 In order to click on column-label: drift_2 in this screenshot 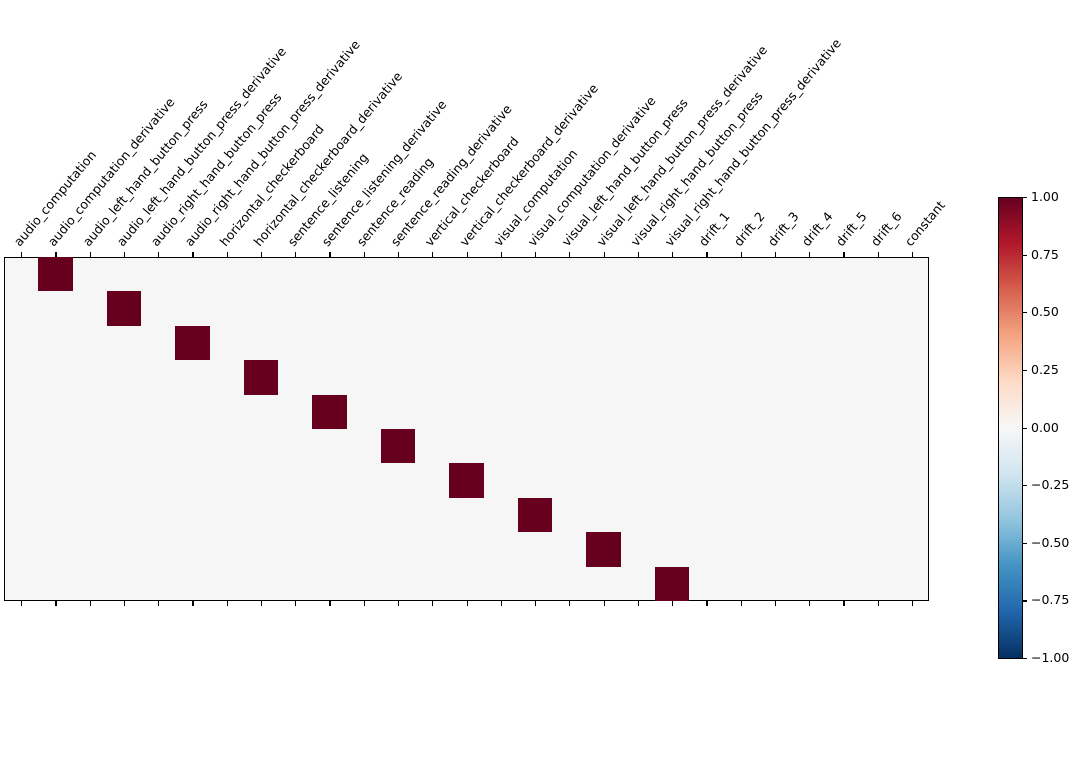, I will do `click(749, 228)`.